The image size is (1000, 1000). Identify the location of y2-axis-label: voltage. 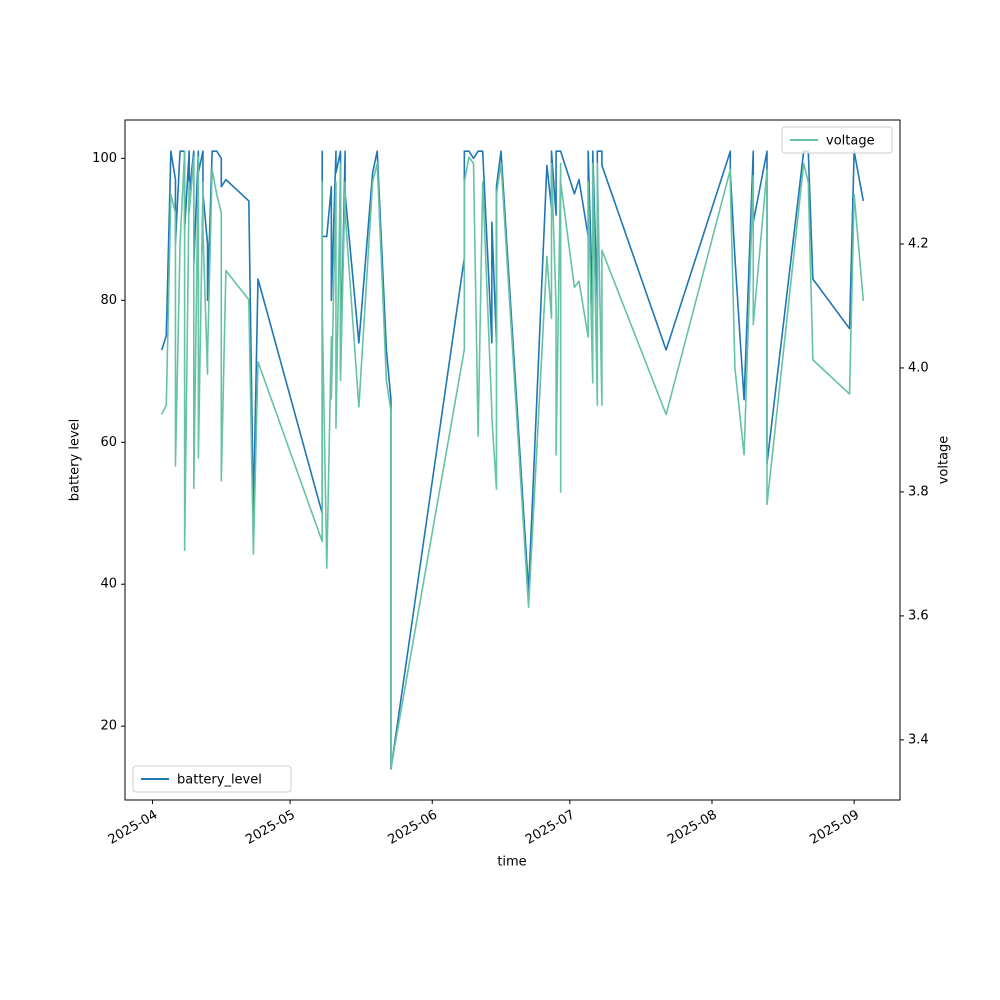
(944, 460).